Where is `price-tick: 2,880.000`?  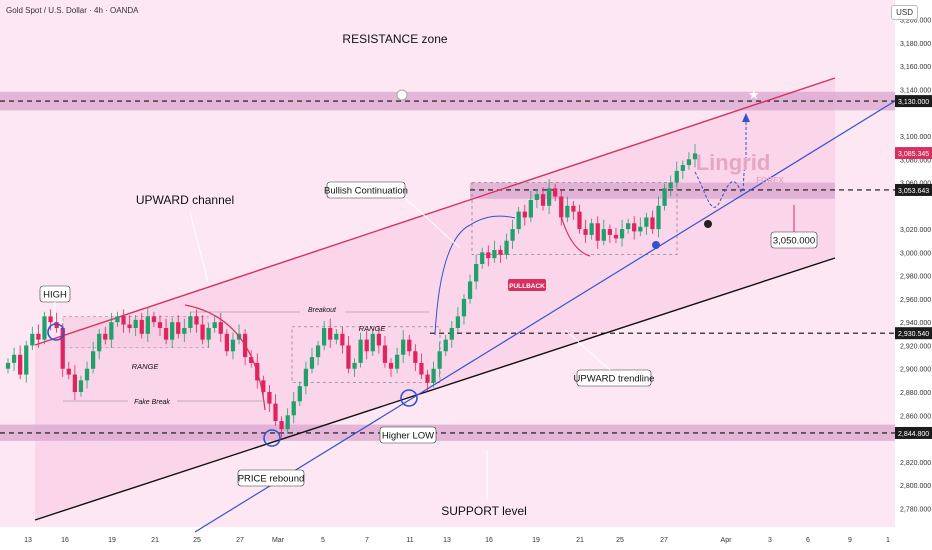 price-tick: 2,880.000 is located at coordinates (915, 393).